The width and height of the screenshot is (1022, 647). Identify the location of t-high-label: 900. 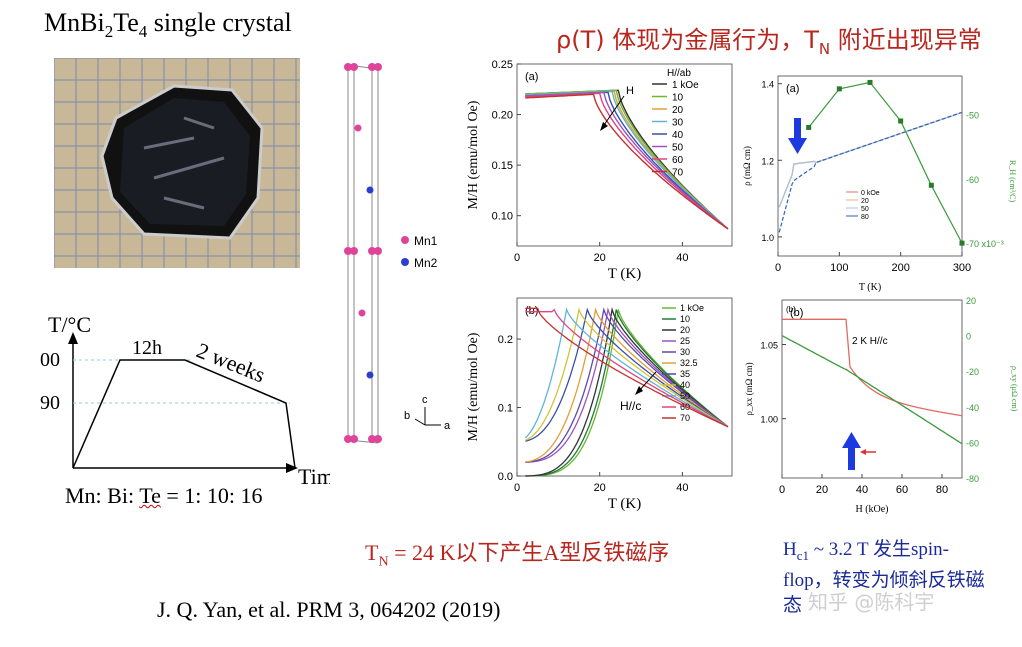
(50, 360).